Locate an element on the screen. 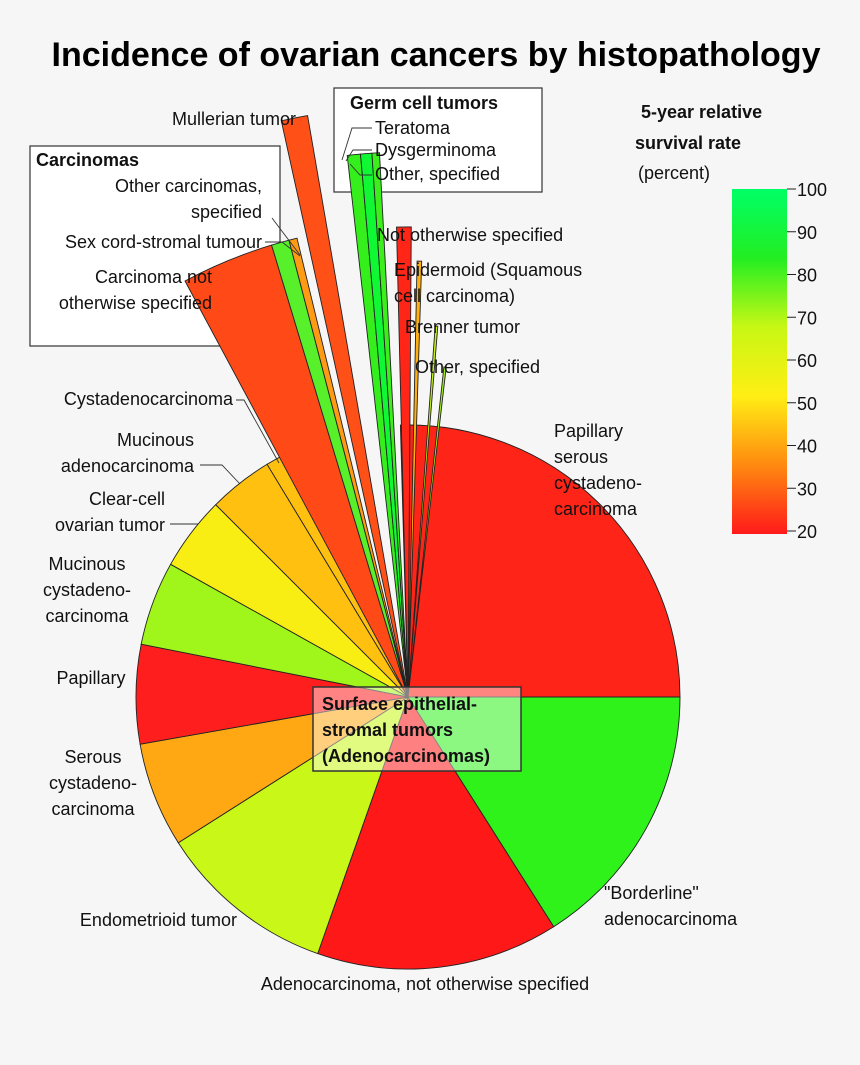  leader-mucinous-adenocarcinoma is located at coordinates (220, 474).